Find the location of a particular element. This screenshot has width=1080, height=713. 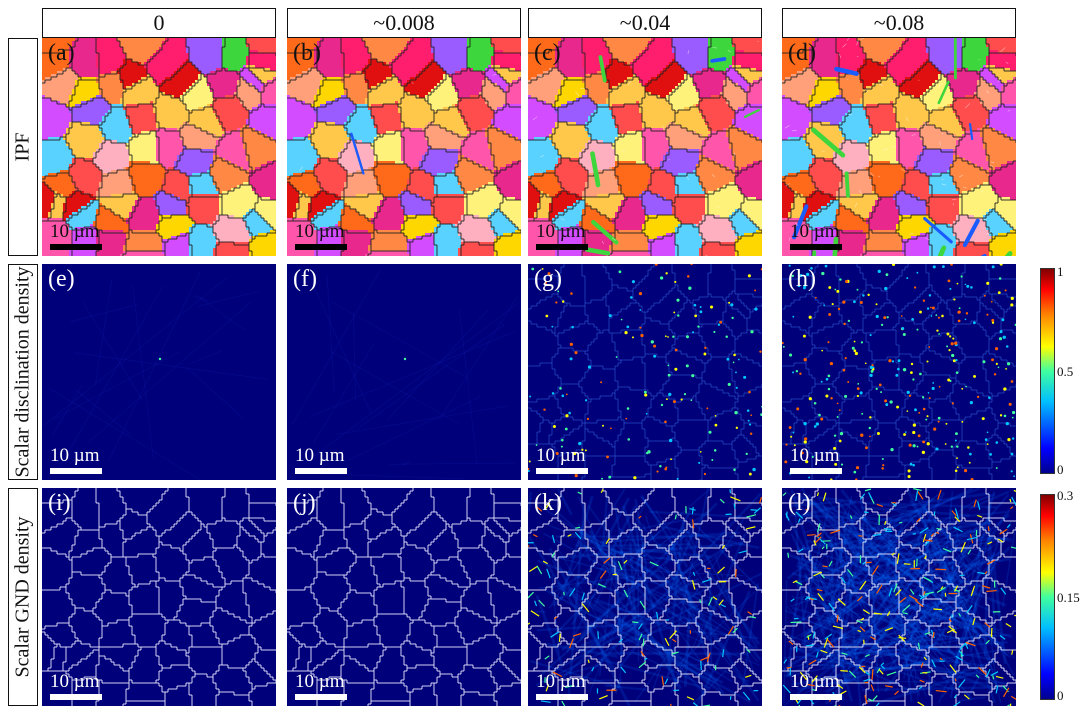

colorbar-tick-mid: 0.15 is located at coordinates (1068, 598).